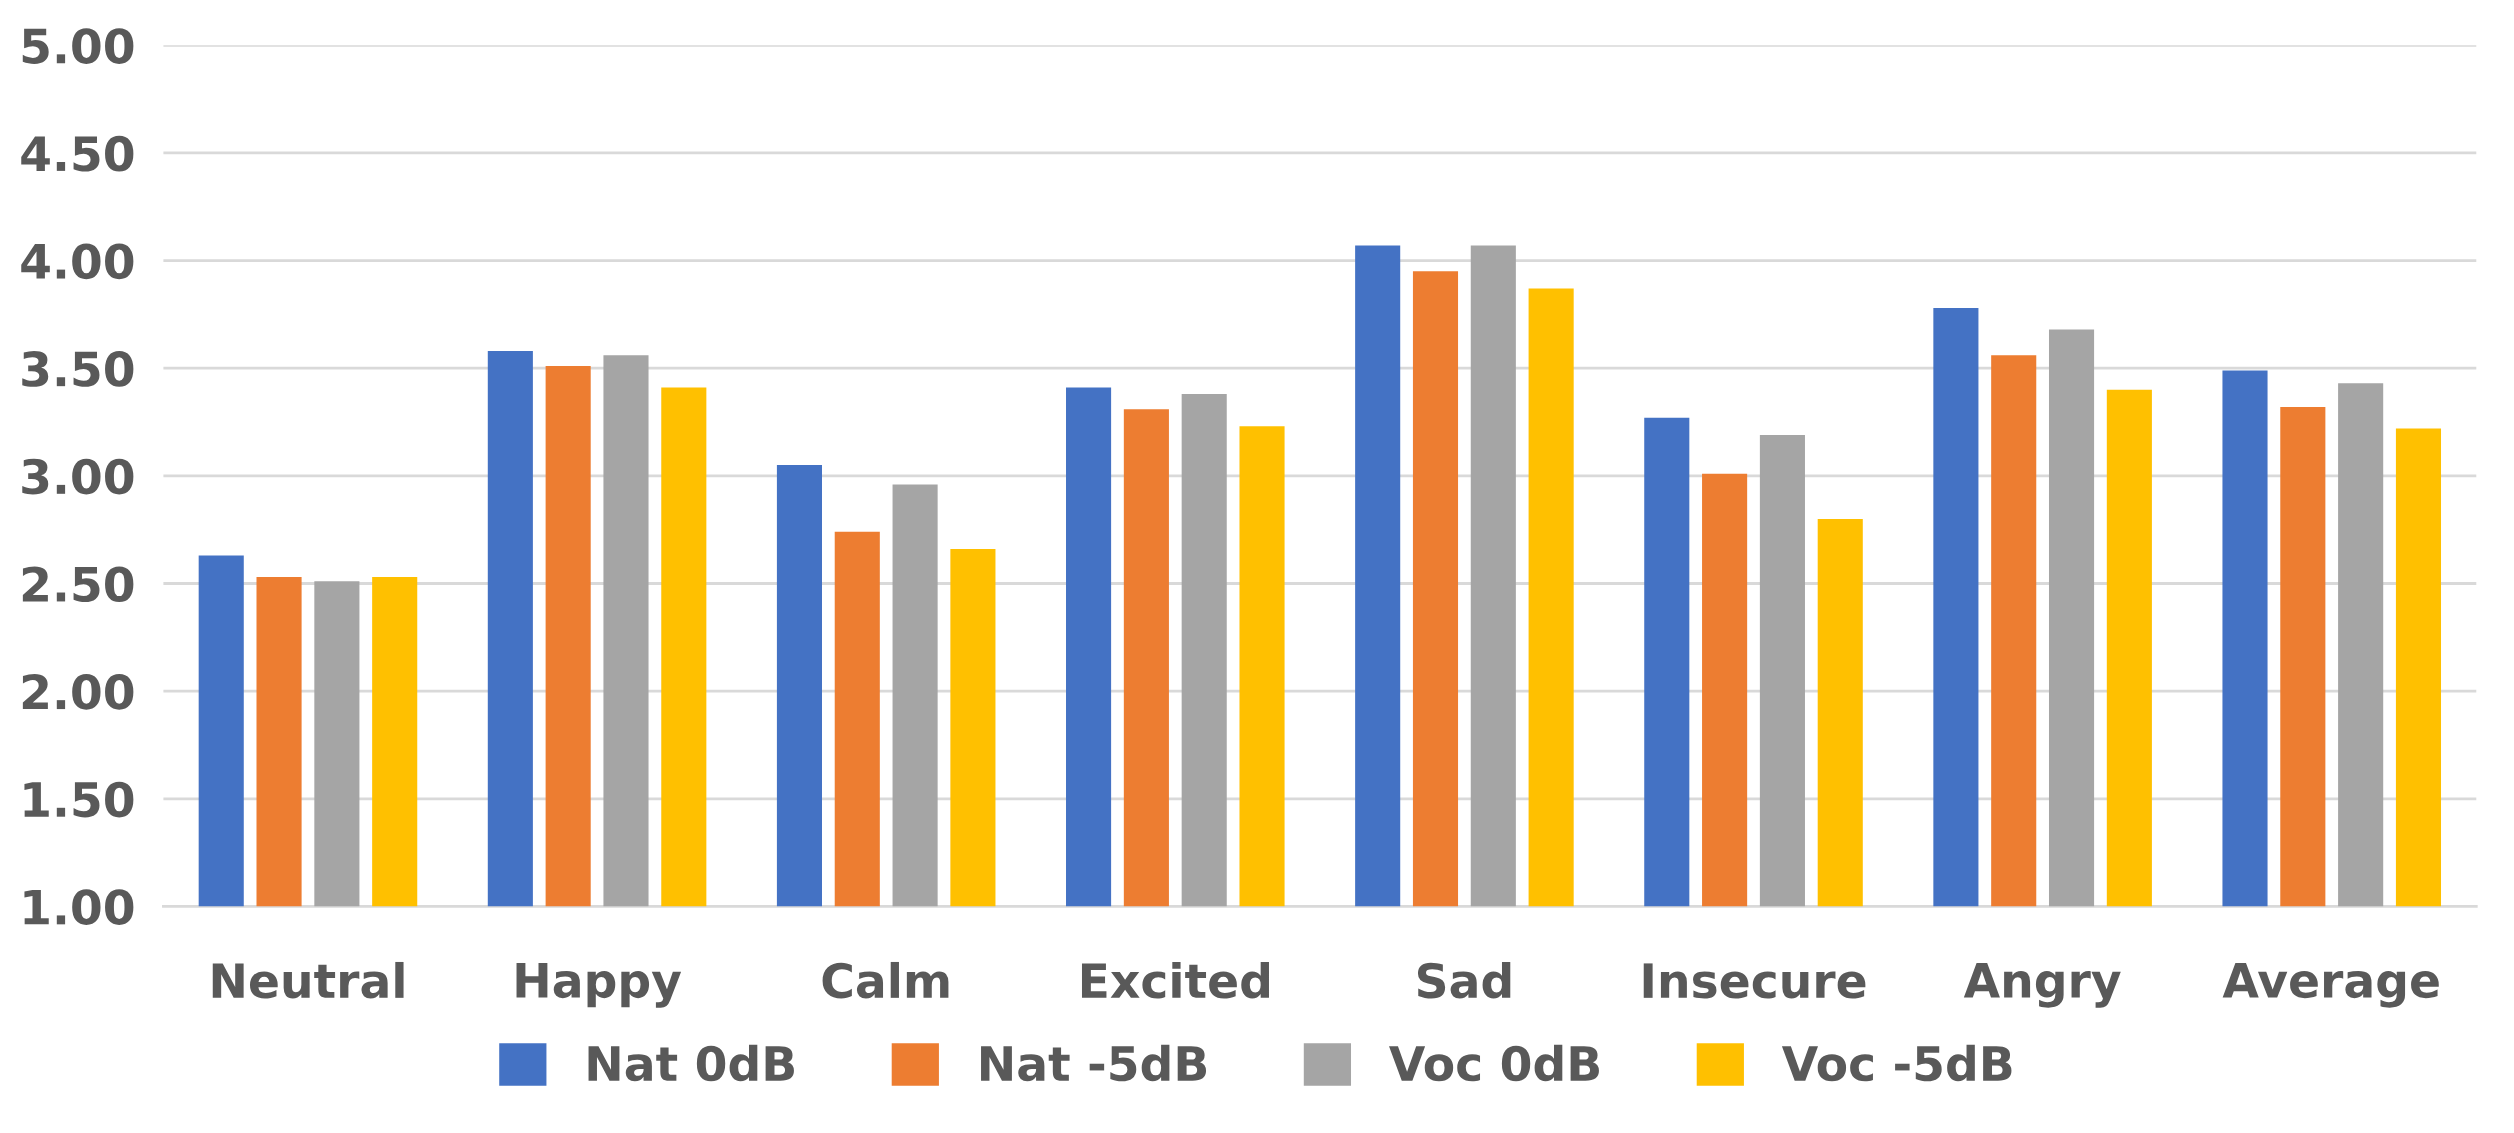 The height and width of the screenshot is (1133, 2514). What do you see at coordinates (1494, 1063) in the screenshot?
I see `legend-label: Voc 0dB` at bounding box center [1494, 1063].